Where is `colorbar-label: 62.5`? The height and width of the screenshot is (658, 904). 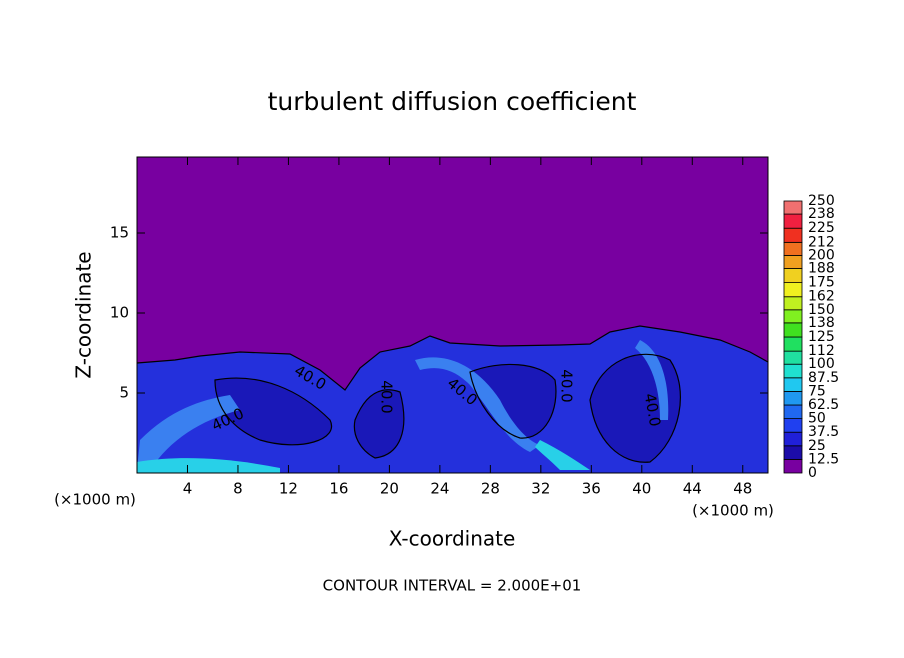
colorbar-label: 62.5 is located at coordinates (823, 405).